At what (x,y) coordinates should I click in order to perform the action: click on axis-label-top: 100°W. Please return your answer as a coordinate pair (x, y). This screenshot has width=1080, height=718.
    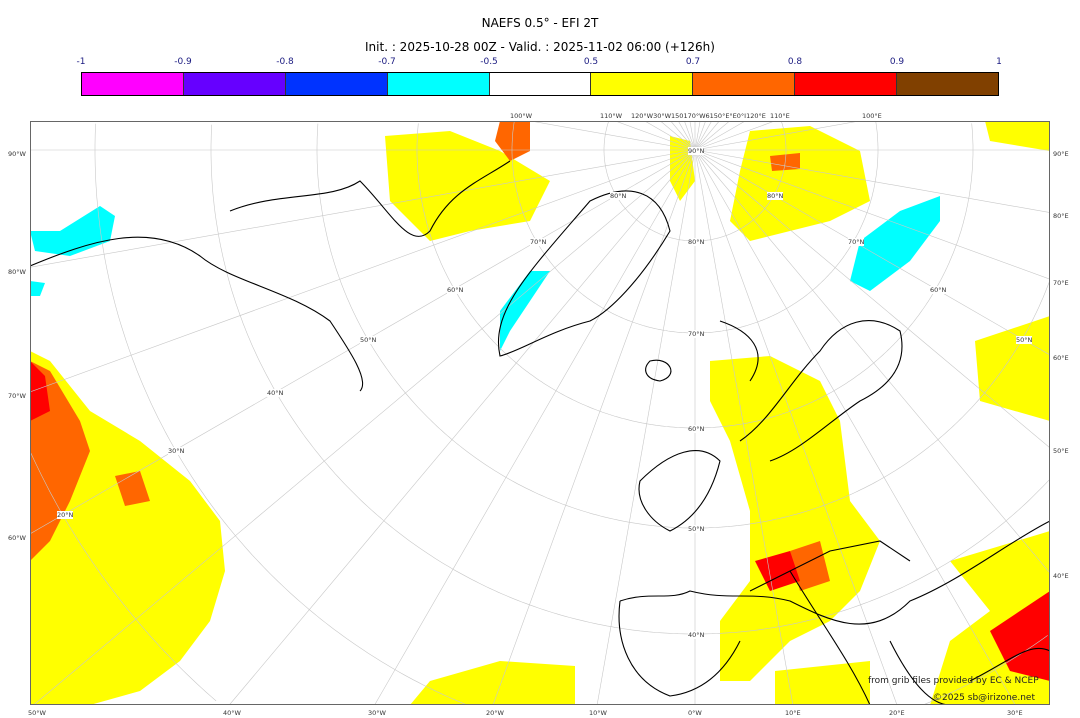
    Looking at the image, I should click on (521, 116).